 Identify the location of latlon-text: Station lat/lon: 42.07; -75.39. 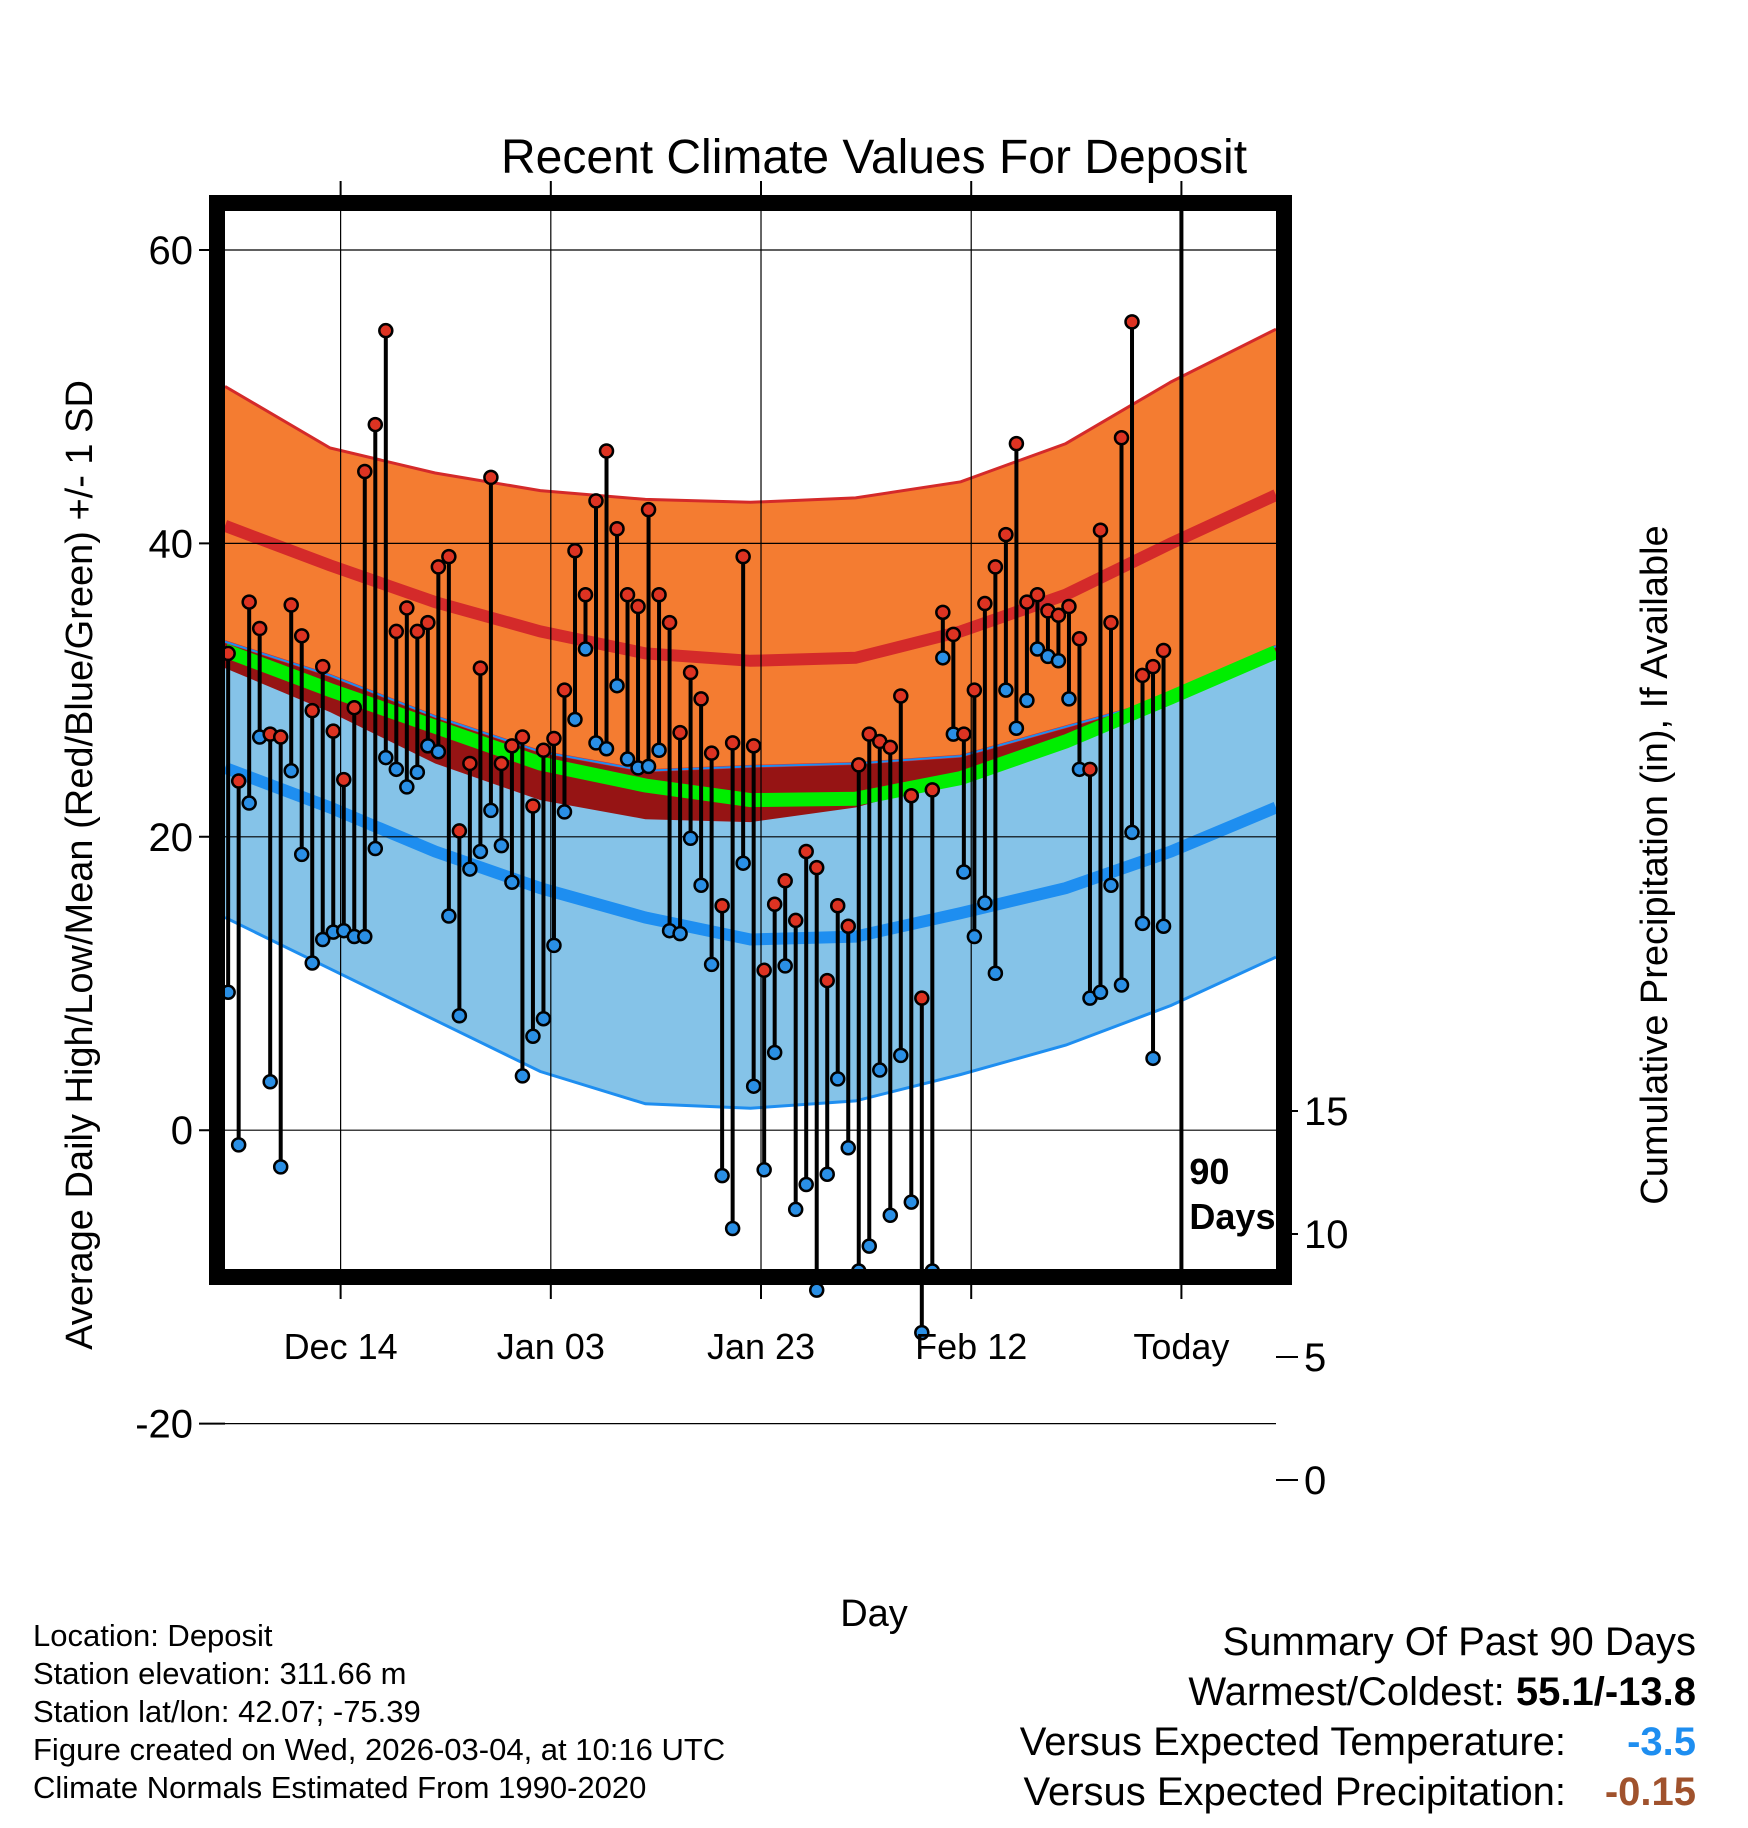
(227, 1711).